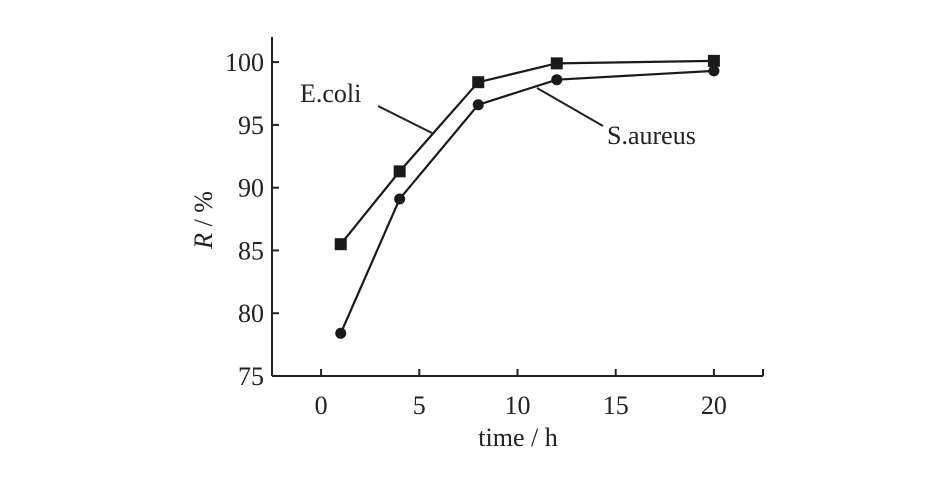  What do you see at coordinates (251, 250) in the screenshot?
I see `y-tick-label: 85` at bounding box center [251, 250].